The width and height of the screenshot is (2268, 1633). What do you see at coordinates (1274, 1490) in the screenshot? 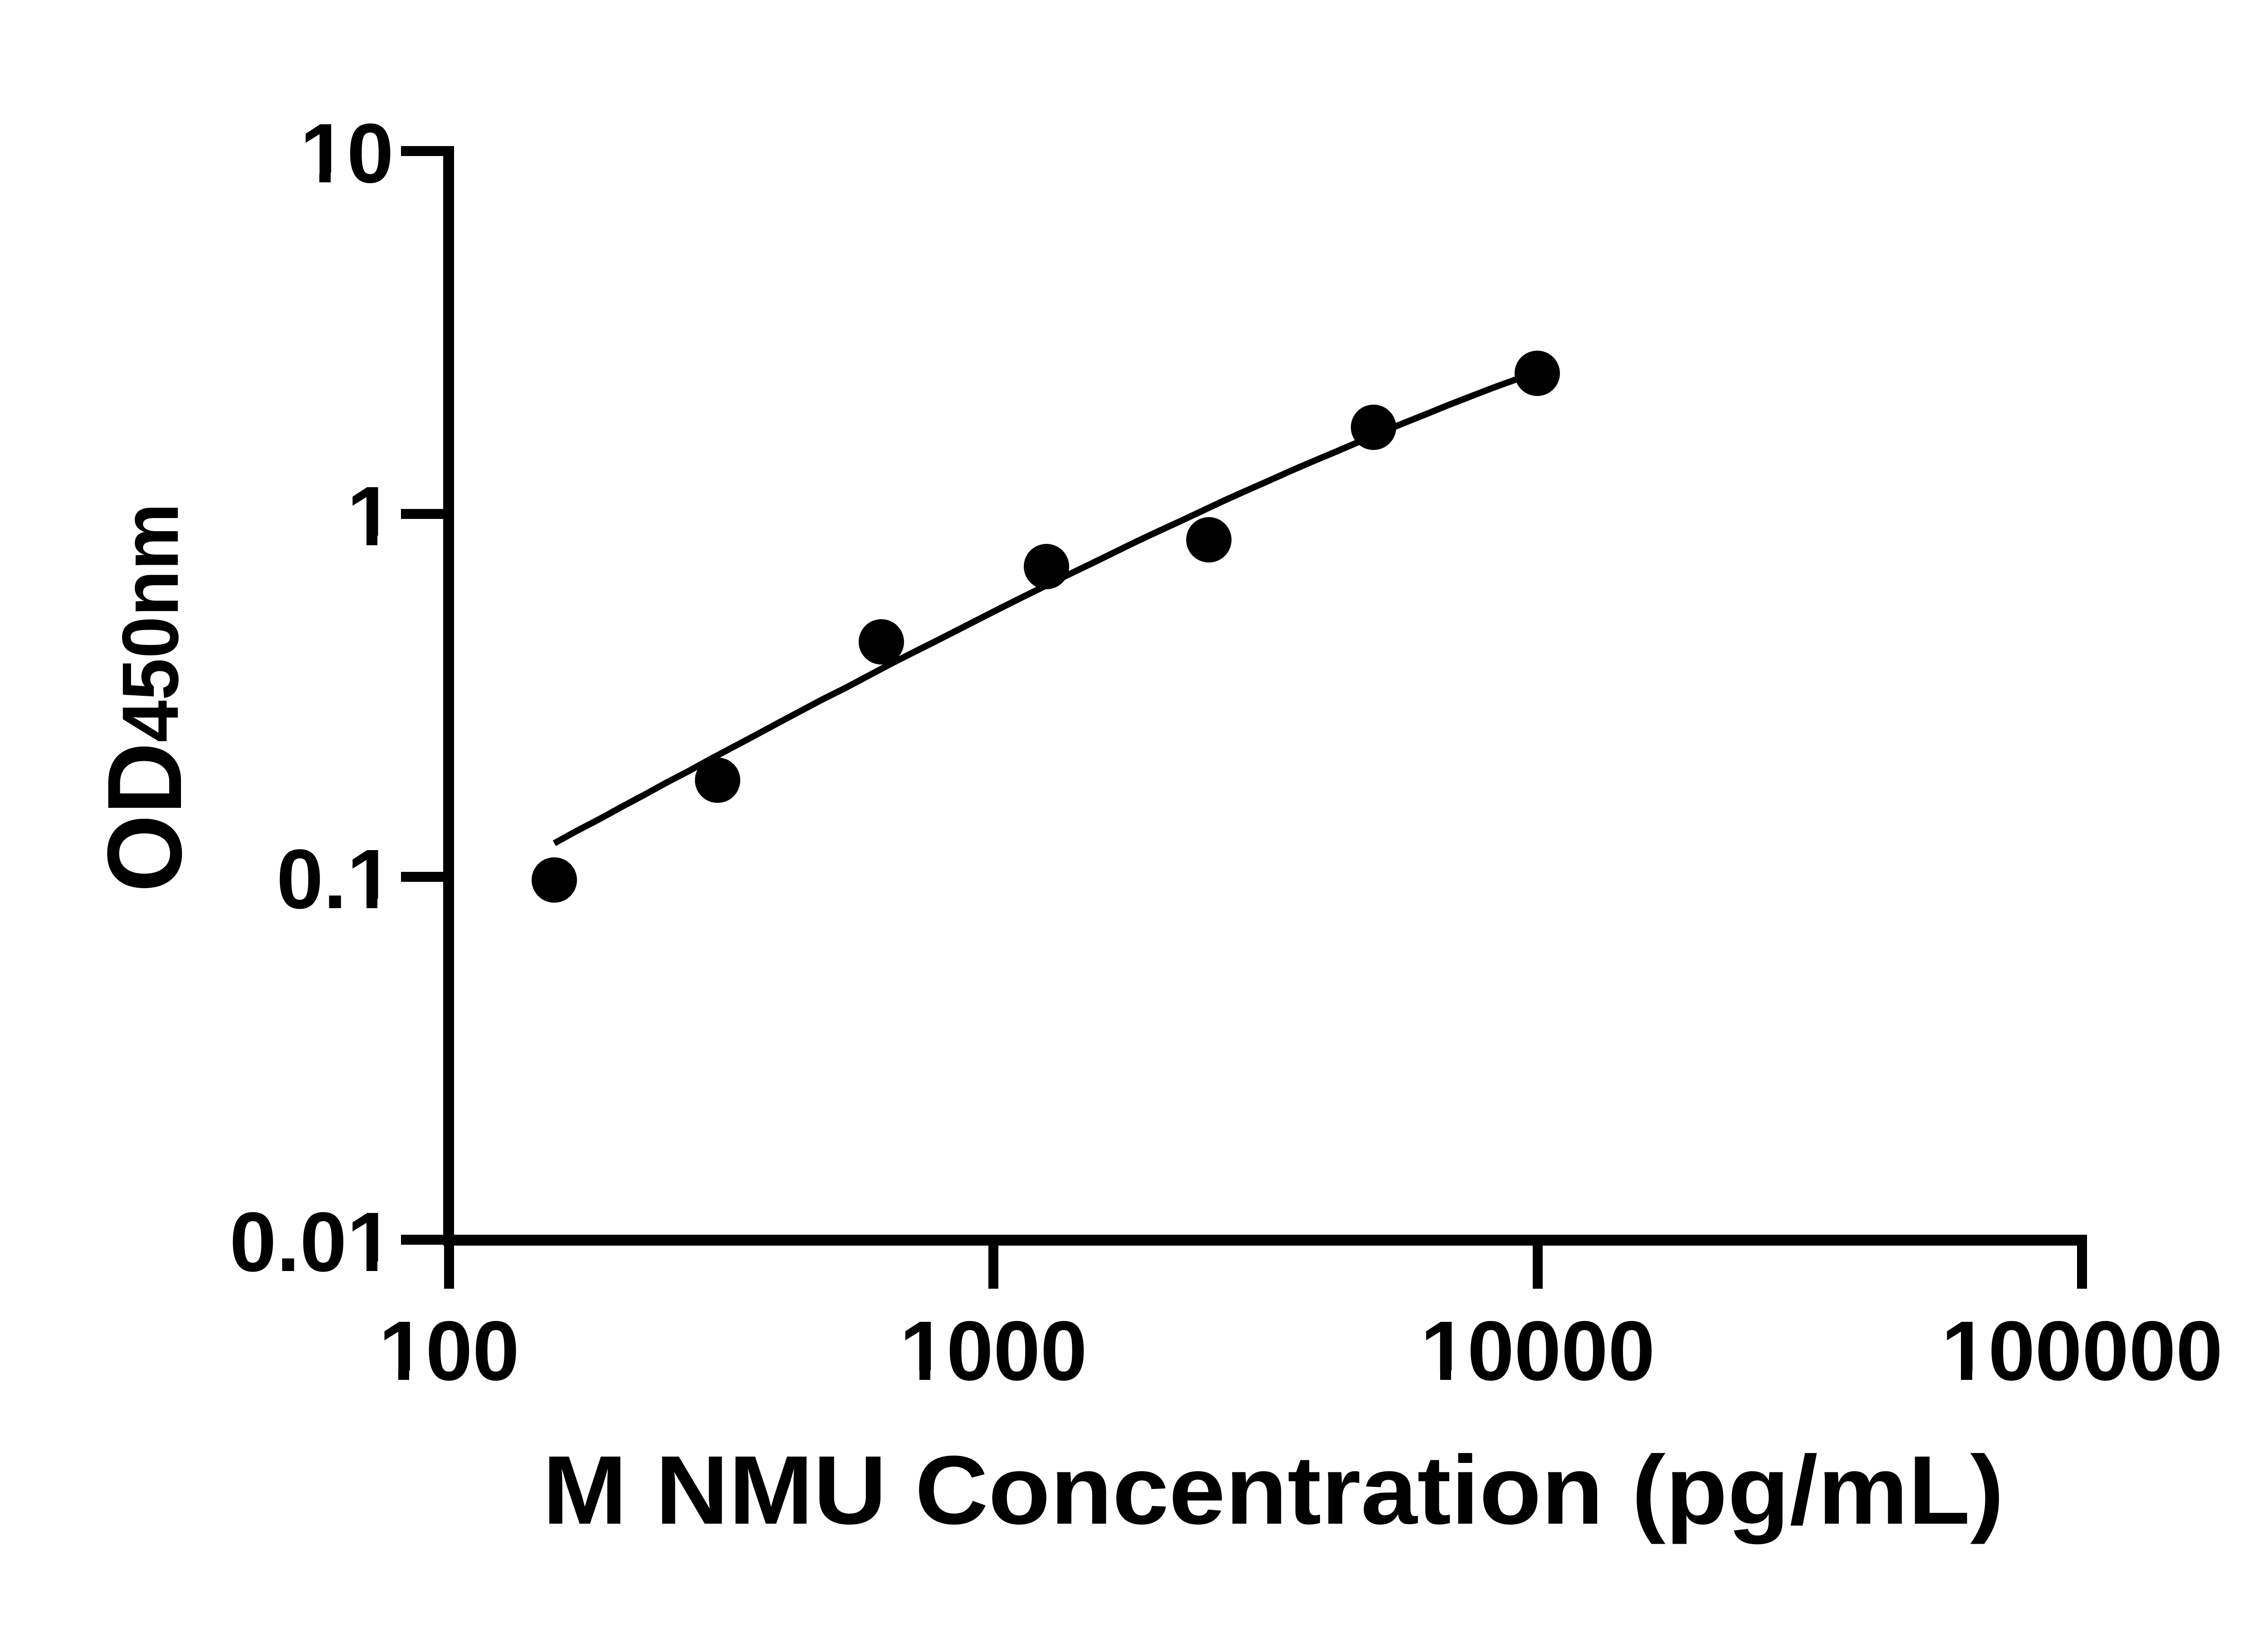
I see `svg-text: M NMU Concentration (pg/mL)` at bounding box center [1274, 1490].